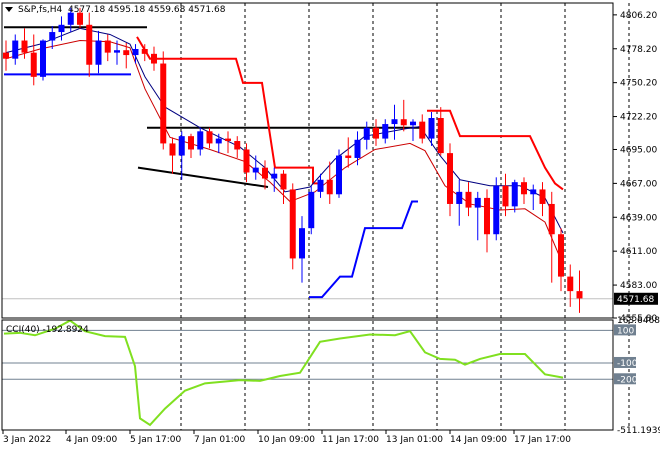 This screenshot has height=450, width=660. Describe the element at coordinates (627, 380) in the screenshot. I see `cci-tick-label: -200` at that location.